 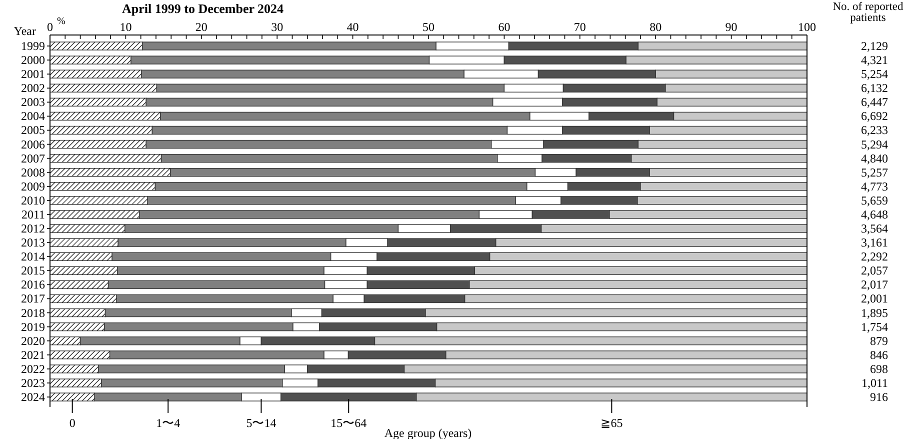 I want to click on text: 698, so click(x=879, y=369).